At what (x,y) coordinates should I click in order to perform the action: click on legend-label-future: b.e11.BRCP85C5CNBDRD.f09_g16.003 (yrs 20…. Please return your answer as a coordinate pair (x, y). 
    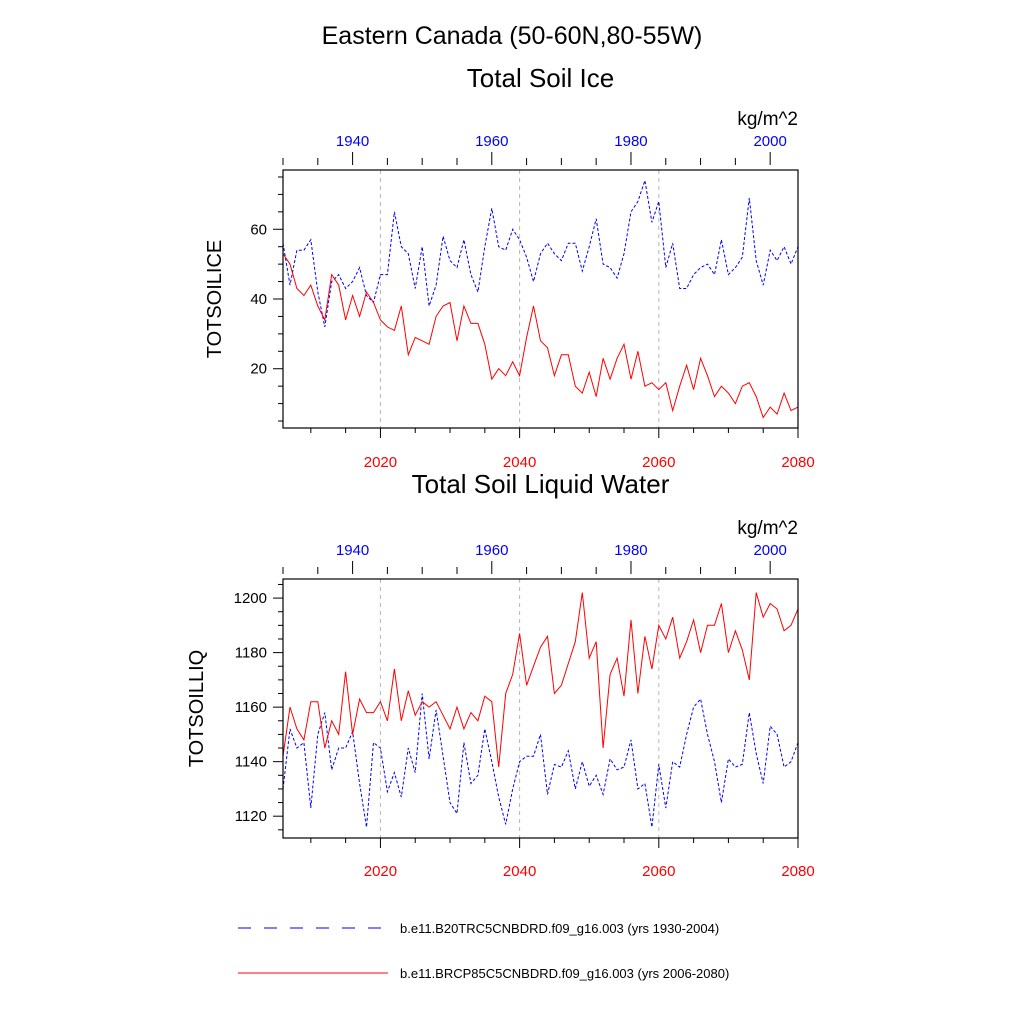
    Looking at the image, I should click on (564, 973).